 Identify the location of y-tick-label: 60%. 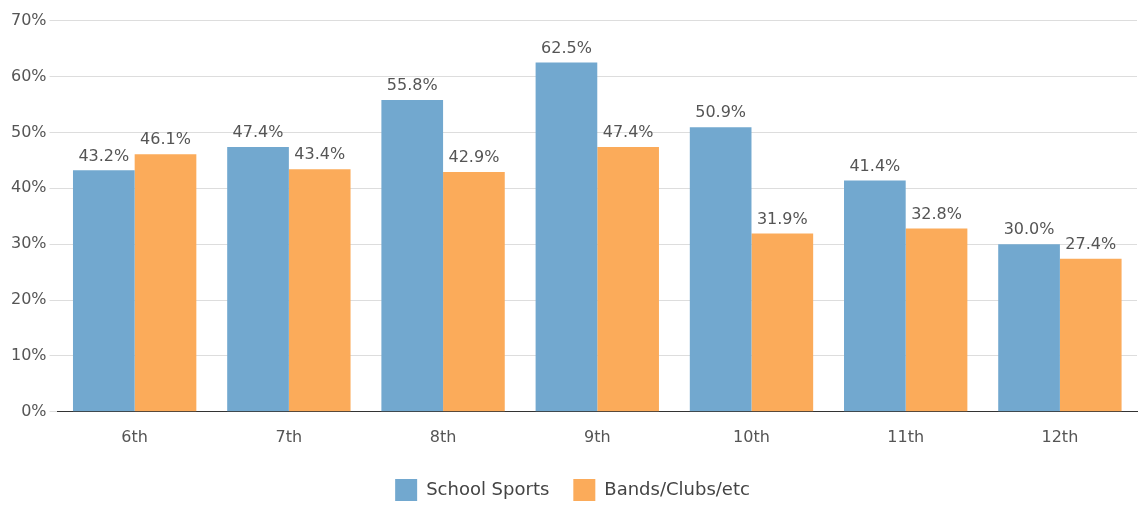
(29, 75).